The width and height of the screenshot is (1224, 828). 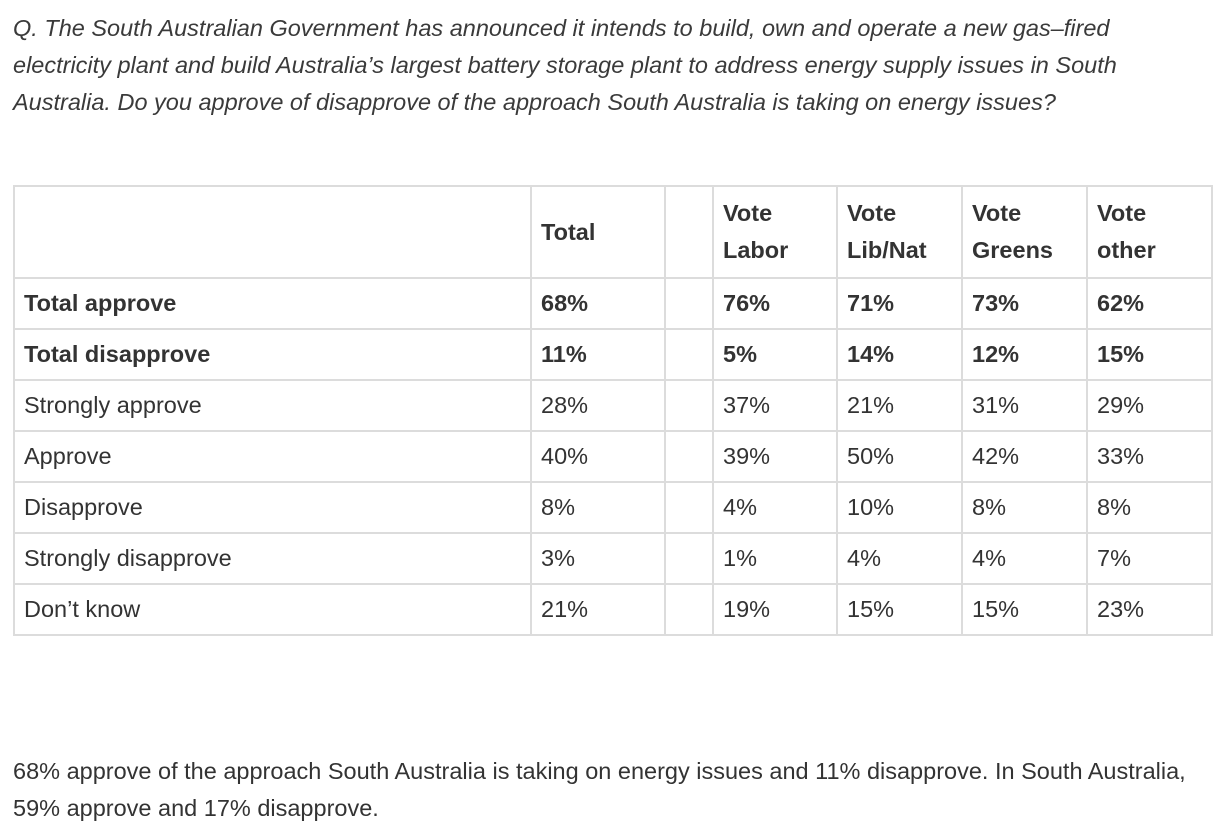 I want to click on row-label: Don’t know, so click(x=272, y=609).